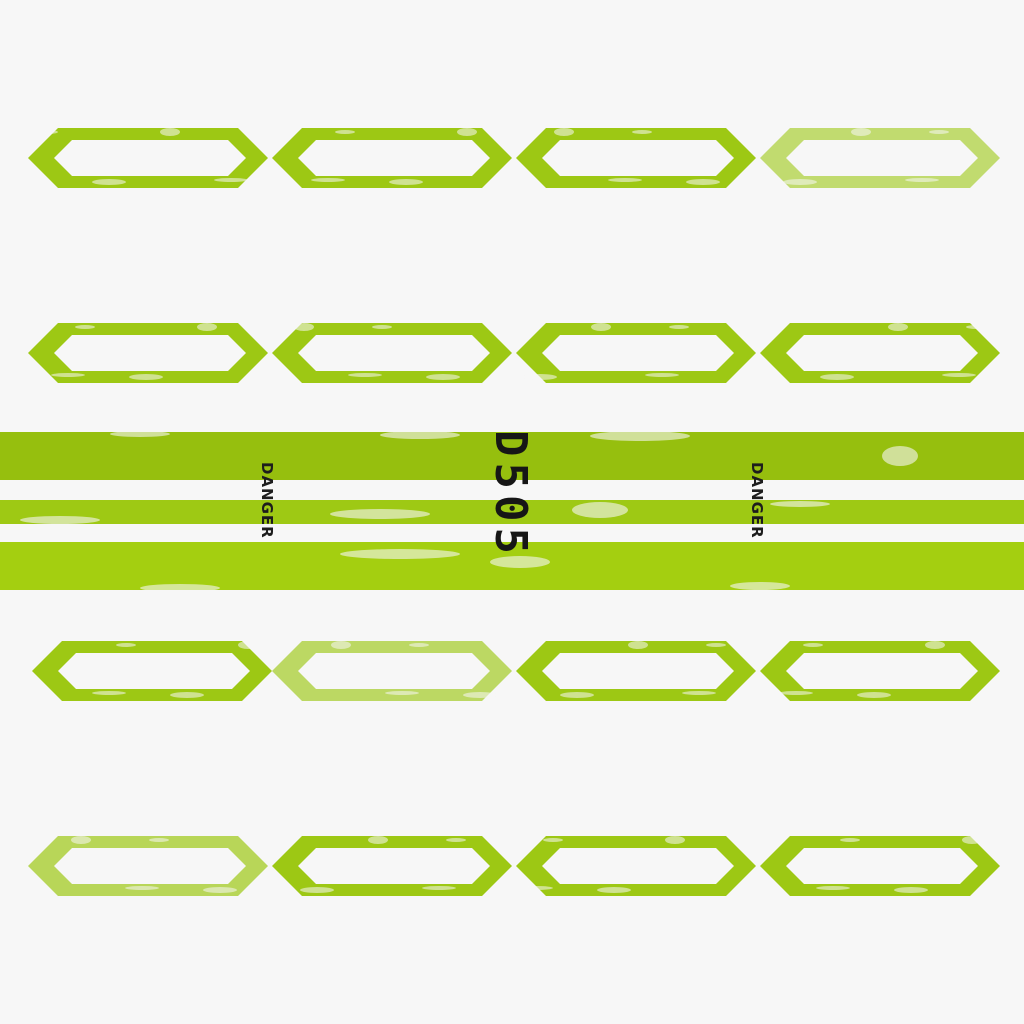 Image resolution: width=1024 pixels, height=1024 pixels. I want to click on danger-label-left: DANGER, so click(267, 500).